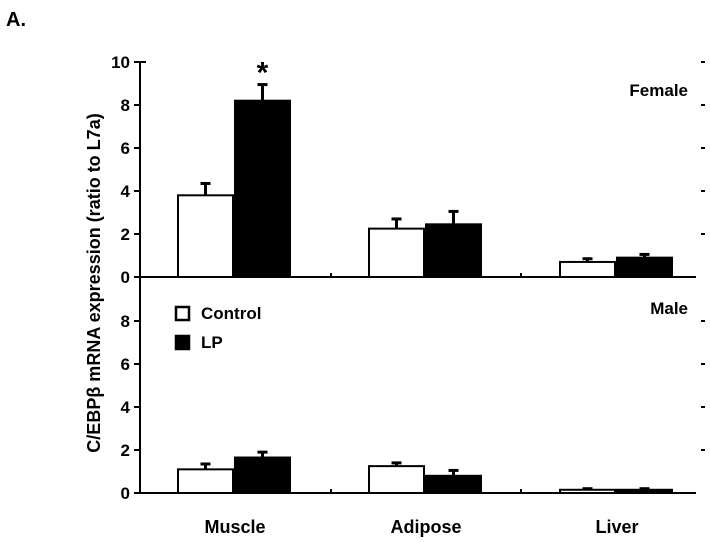 The width and height of the screenshot is (710, 542). I want to click on legend-swatch-lp, so click(182, 342).